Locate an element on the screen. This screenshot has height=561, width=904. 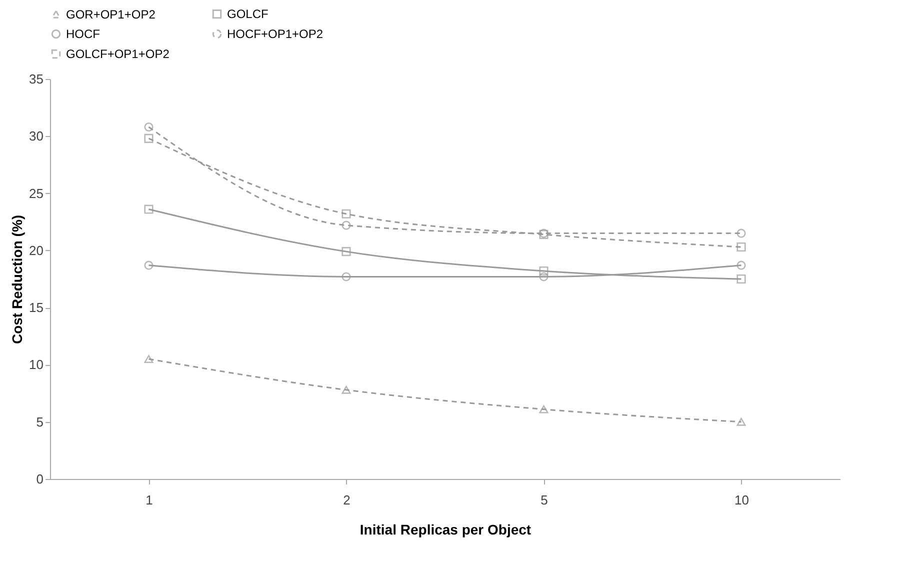
x-tick-label: 5 is located at coordinates (544, 500).